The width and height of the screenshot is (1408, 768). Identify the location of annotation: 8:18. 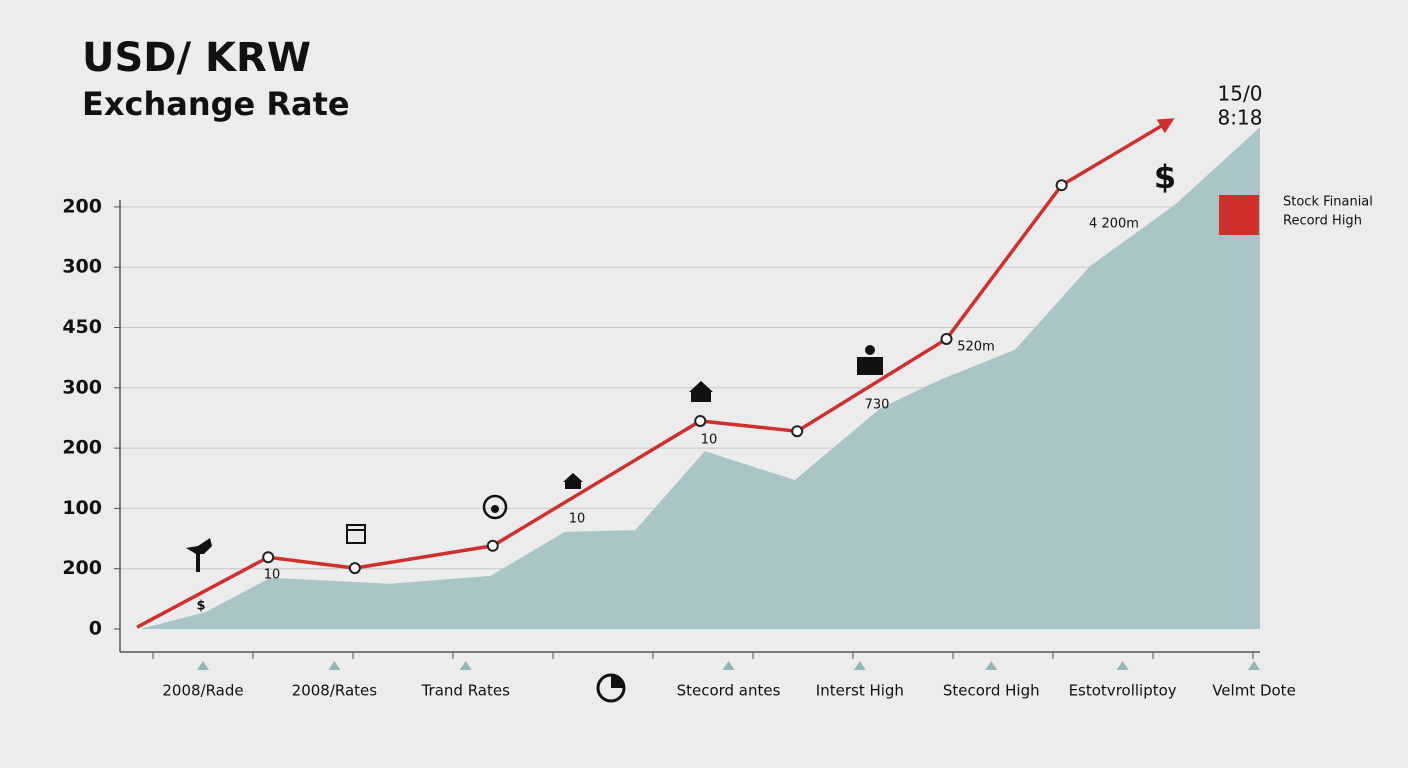
(1240, 118).